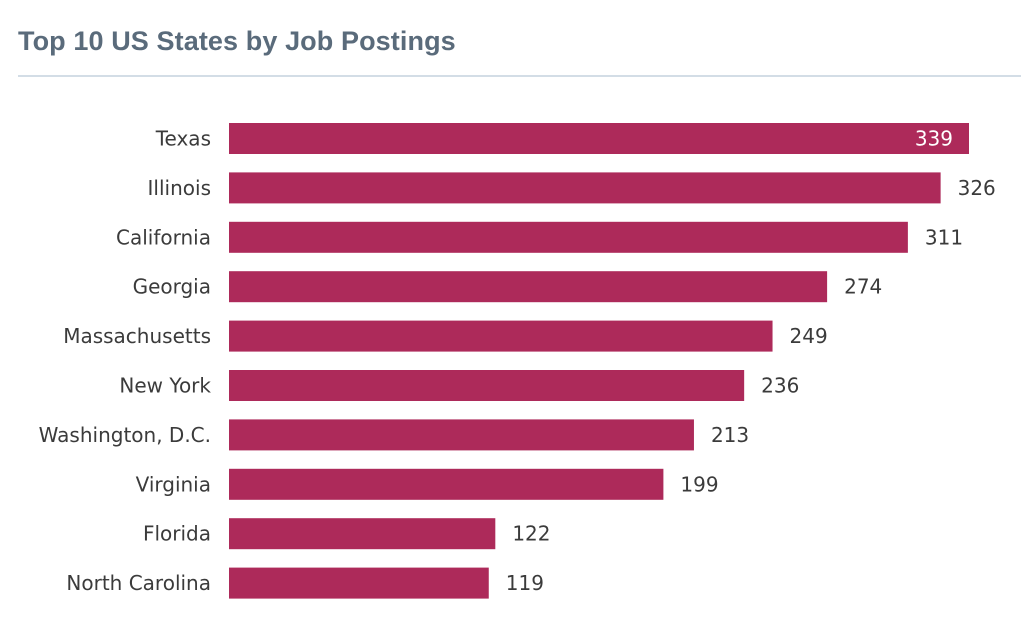 This screenshot has width=1036, height=620. What do you see at coordinates (137, 336) in the screenshot?
I see `category-label: Massachusetts` at bounding box center [137, 336].